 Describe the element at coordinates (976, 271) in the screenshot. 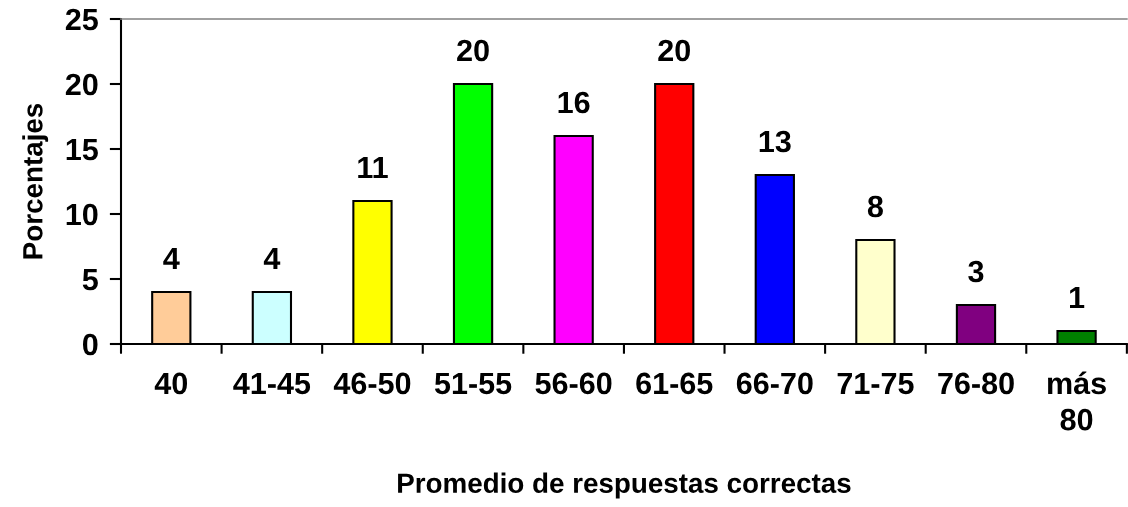

I see `data-label: 3` at that location.